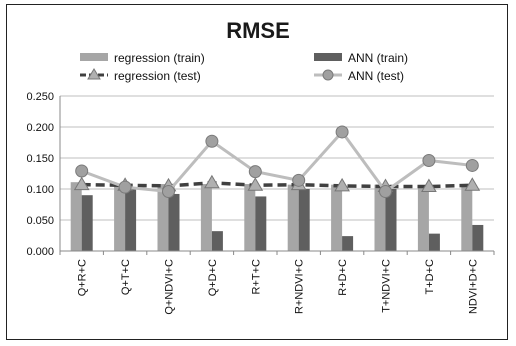  What do you see at coordinates (40, 159) in the screenshot?
I see `y-tick-label: 0.150` at bounding box center [40, 159].